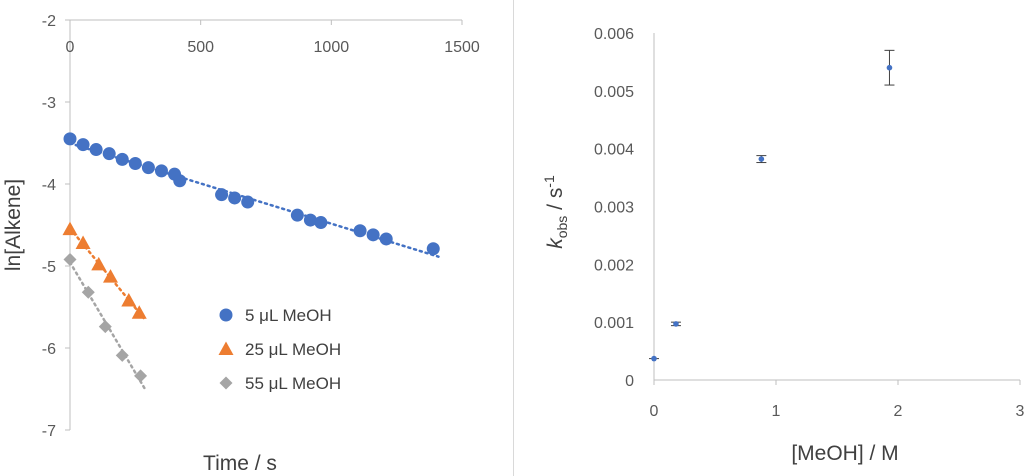  I want to click on x-tick-label: 500, so click(200, 47).